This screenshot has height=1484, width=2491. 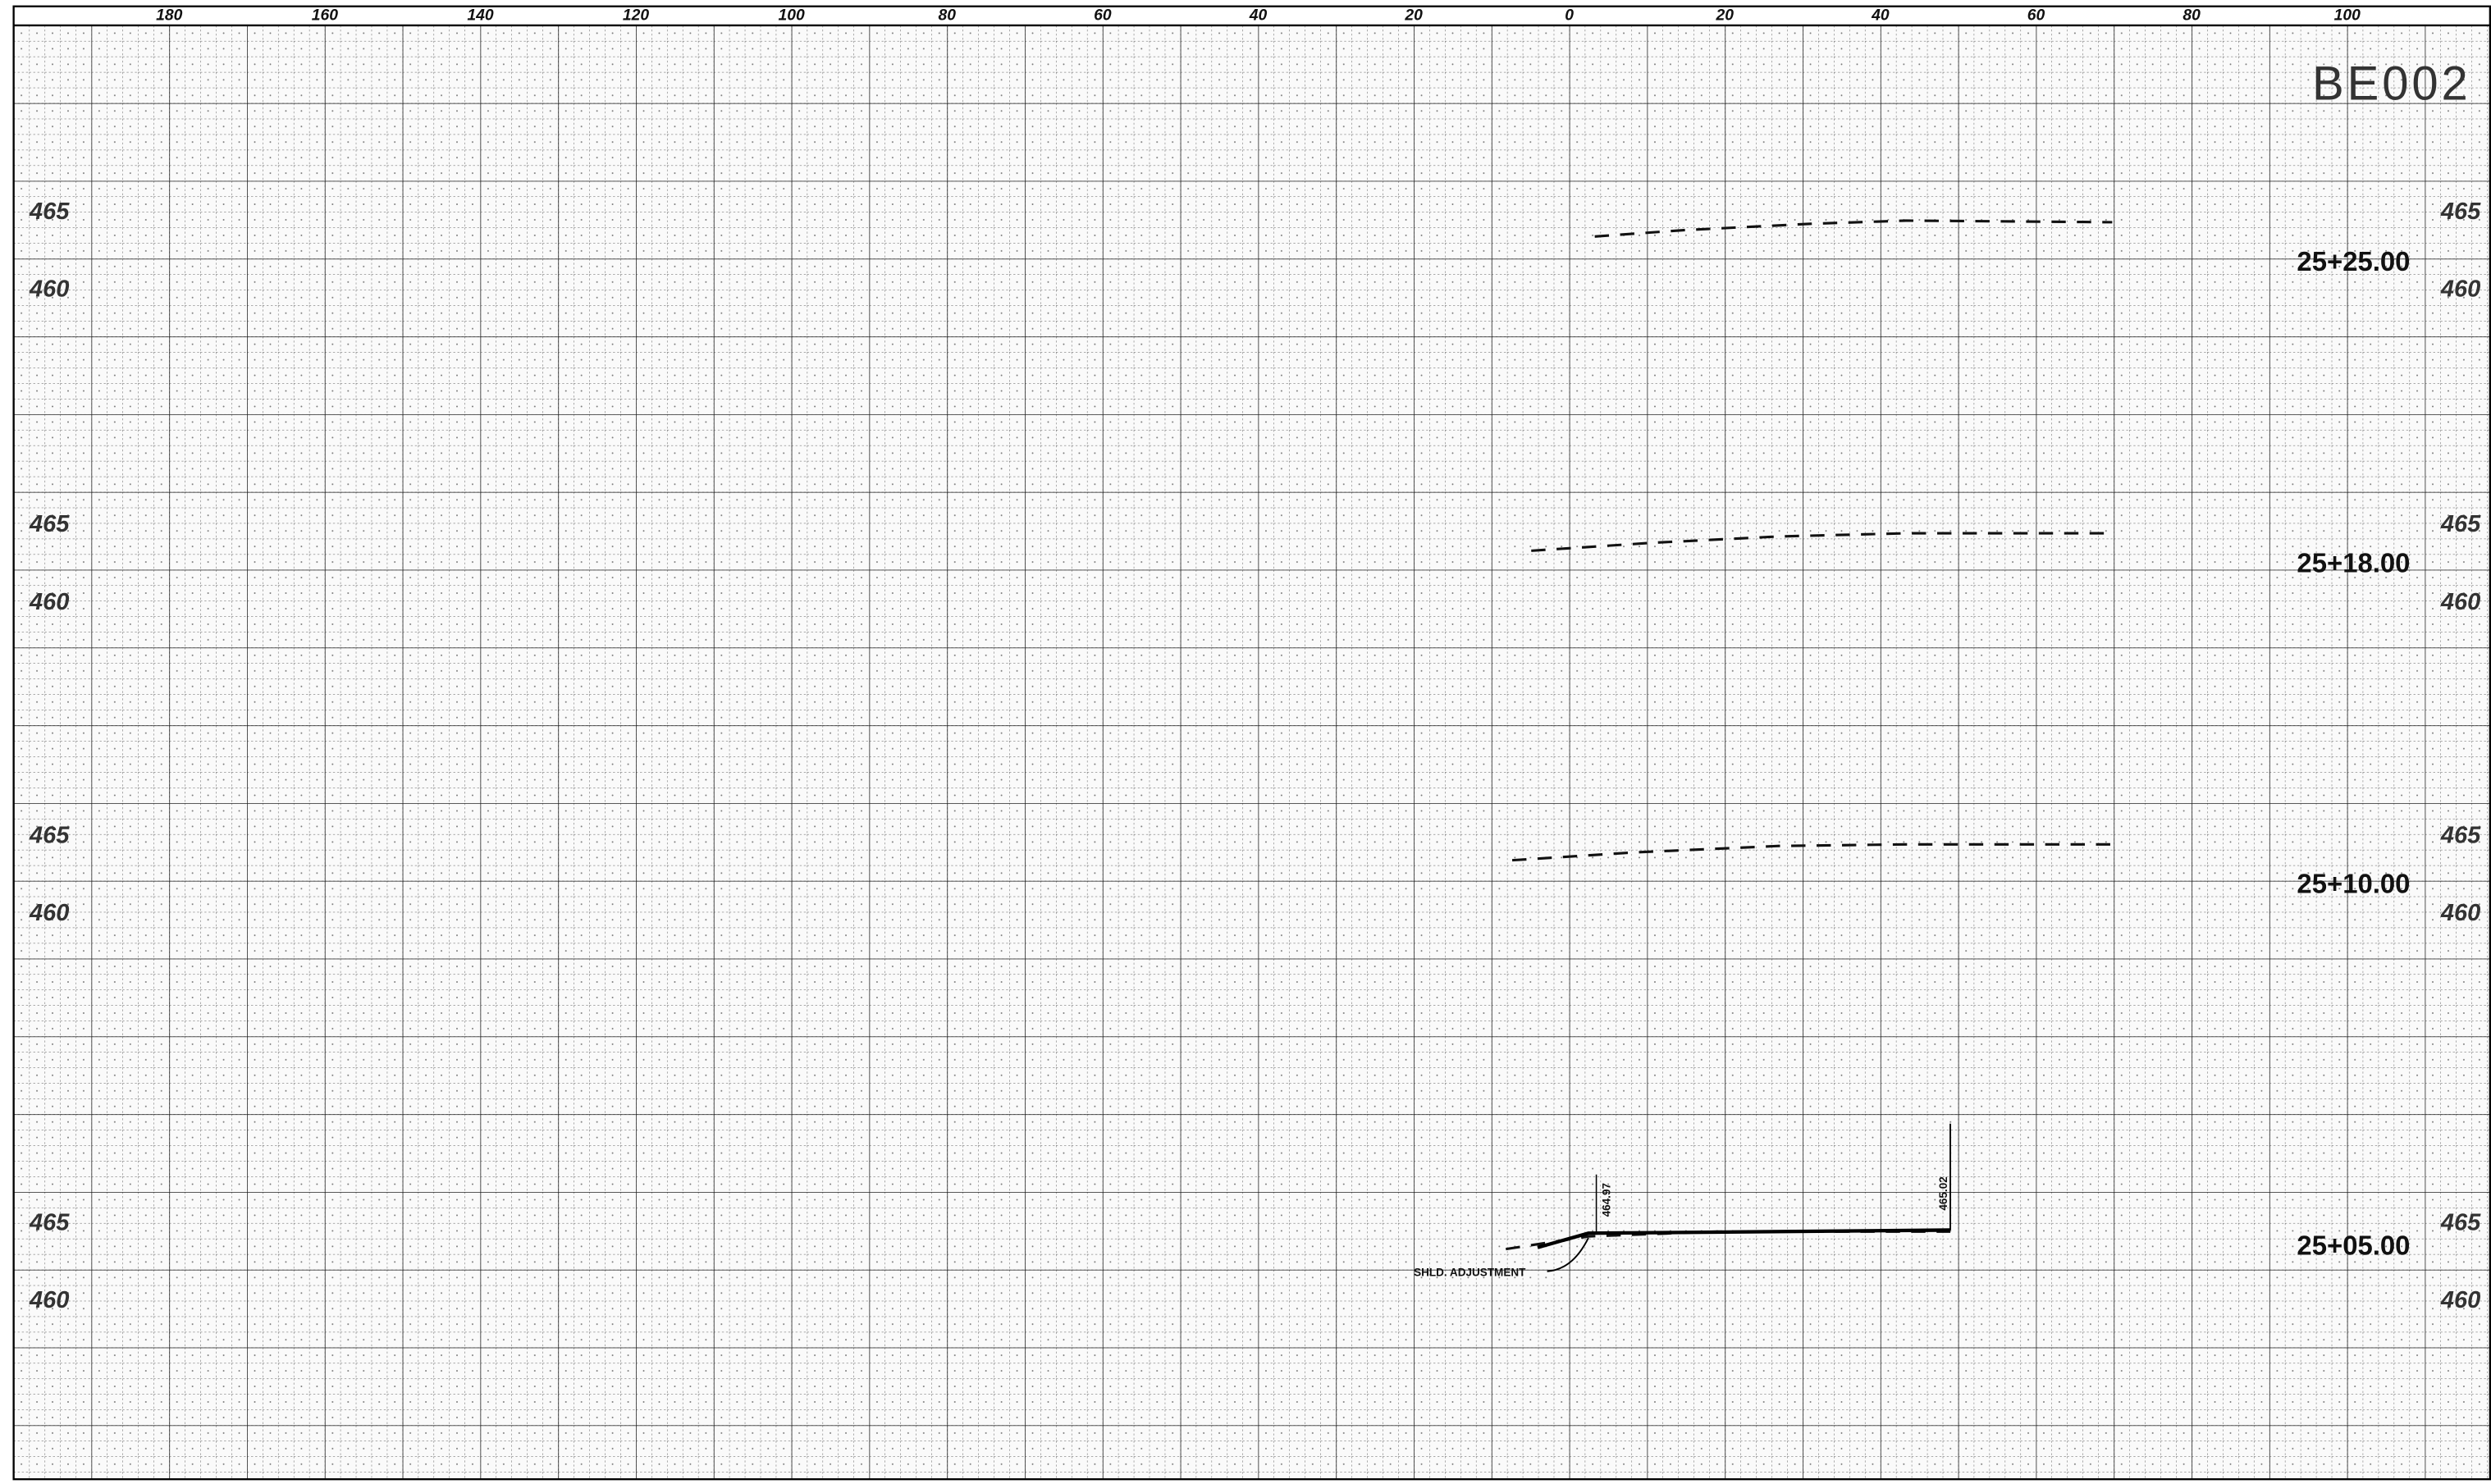 What do you see at coordinates (1744, 1197) in the screenshot?
I see `proposed-section` at bounding box center [1744, 1197].